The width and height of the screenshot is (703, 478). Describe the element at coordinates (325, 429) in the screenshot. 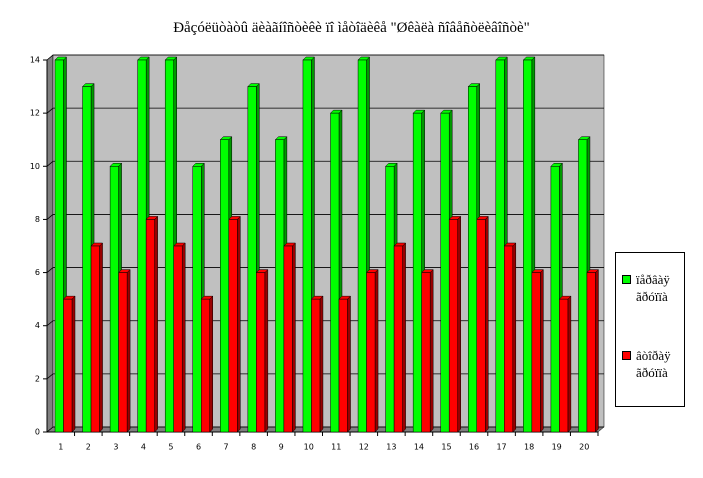

I see `plot-floor` at that location.